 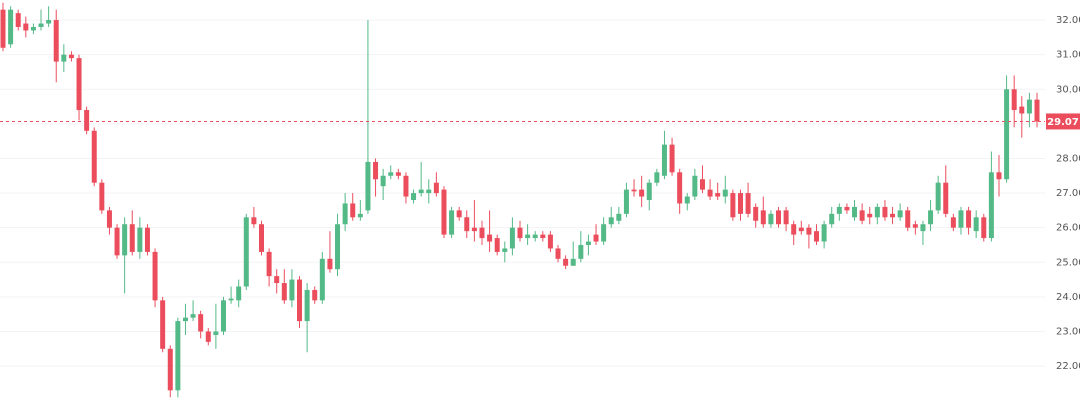 What do you see at coordinates (1068, 158) in the screenshot?
I see `y-tick-label: 28.00` at bounding box center [1068, 158].